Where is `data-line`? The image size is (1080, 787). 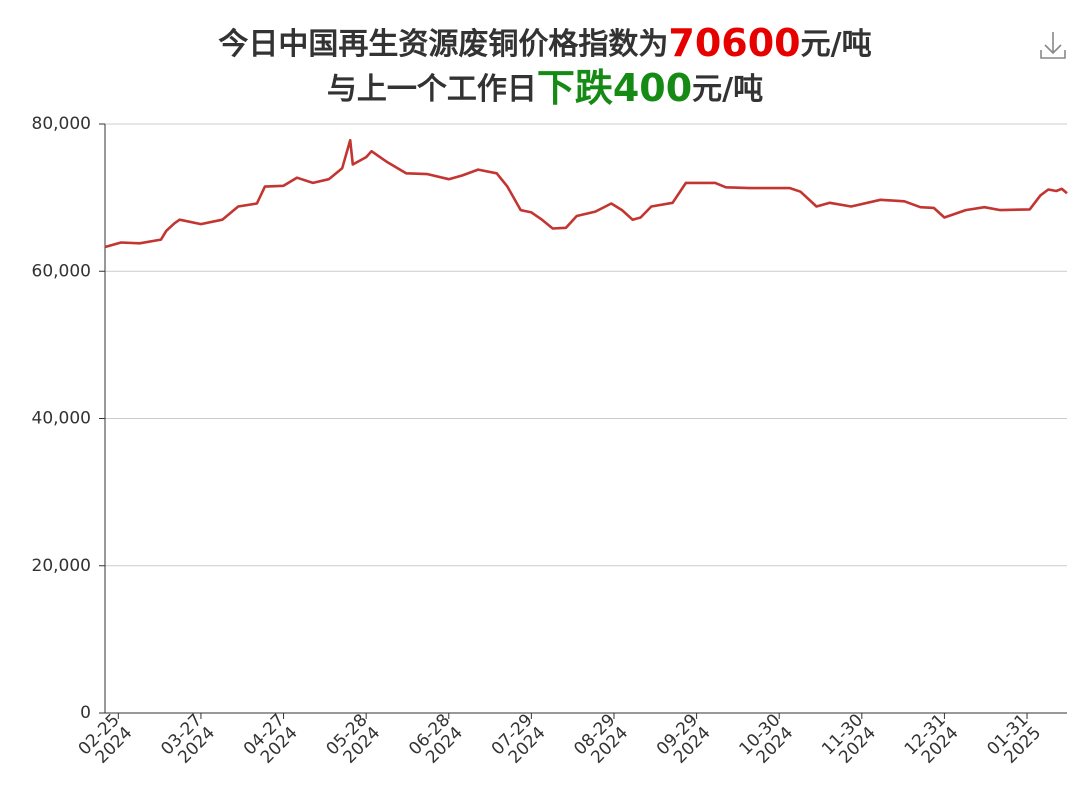
data-line is located at coordinates (586, 193).